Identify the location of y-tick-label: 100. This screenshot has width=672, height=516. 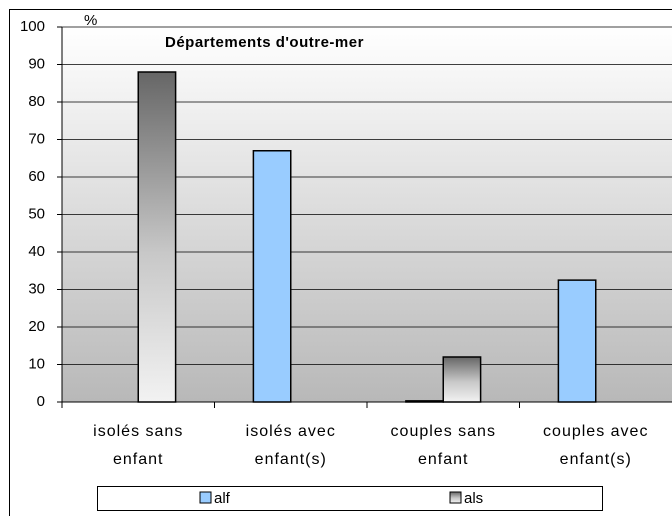
(32, 26).